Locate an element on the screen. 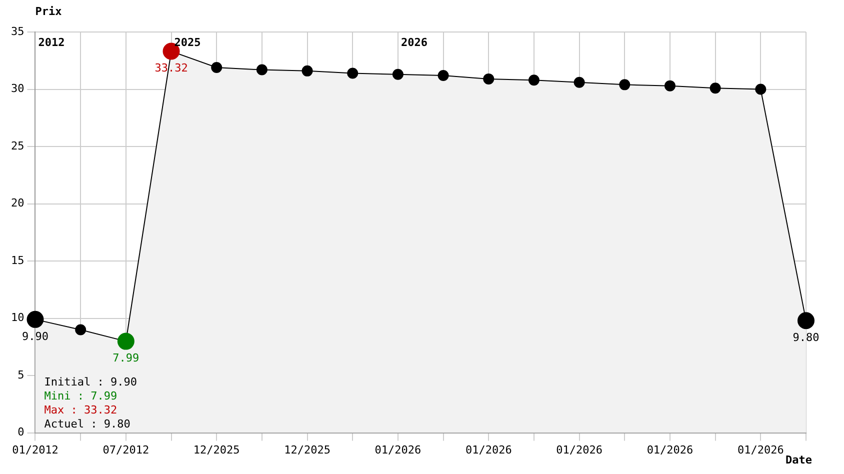 Image resolution: width=844 pixels, height=474 pixels. annotation: 2025 is located at coordinates (187, 42).